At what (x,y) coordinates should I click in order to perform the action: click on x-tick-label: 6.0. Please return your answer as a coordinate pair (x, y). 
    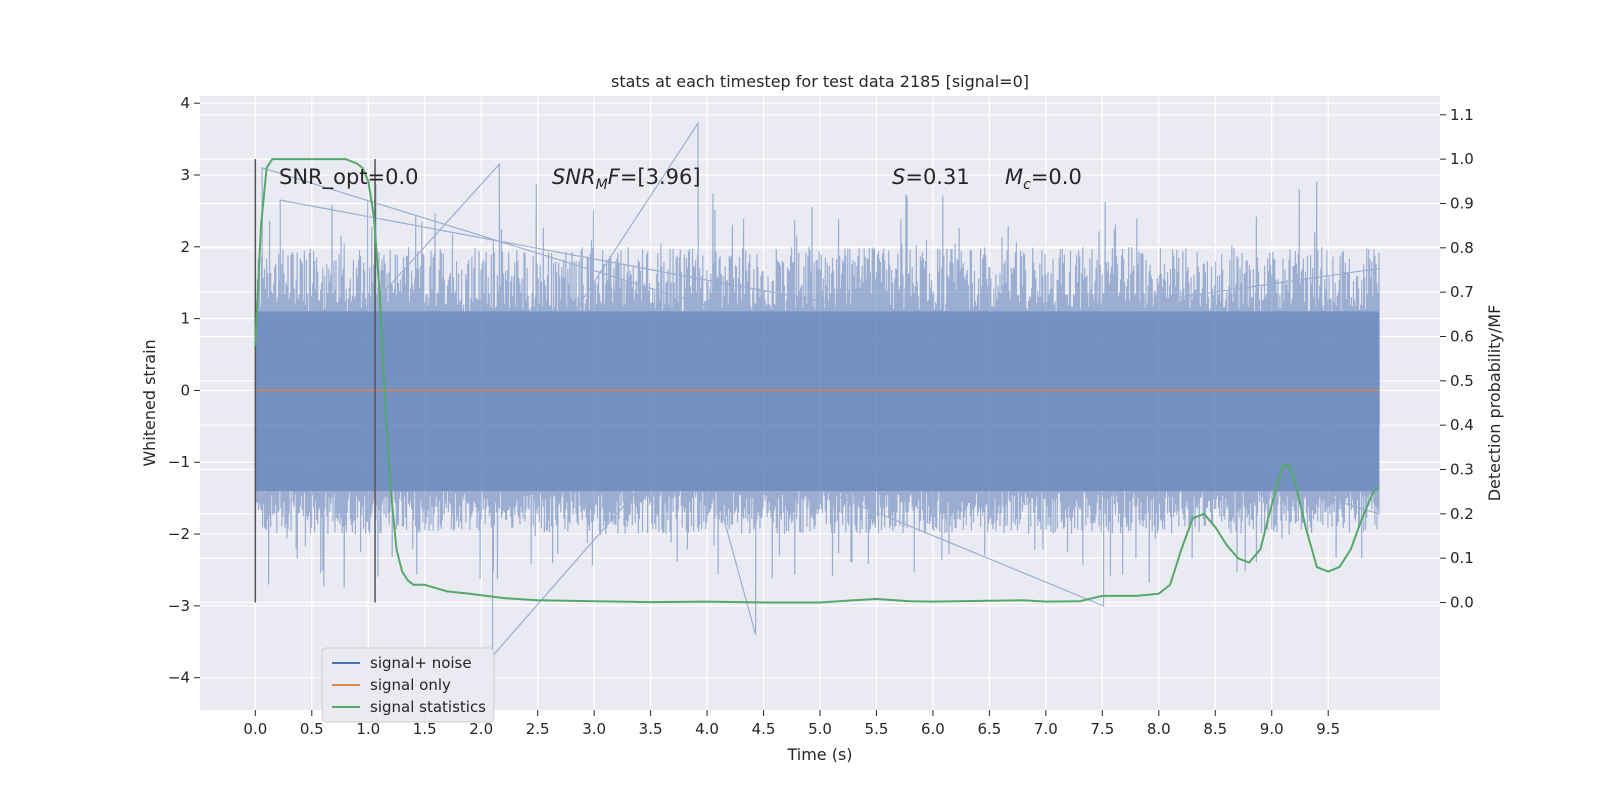
    Looking at the image, I should click on (933, 729).